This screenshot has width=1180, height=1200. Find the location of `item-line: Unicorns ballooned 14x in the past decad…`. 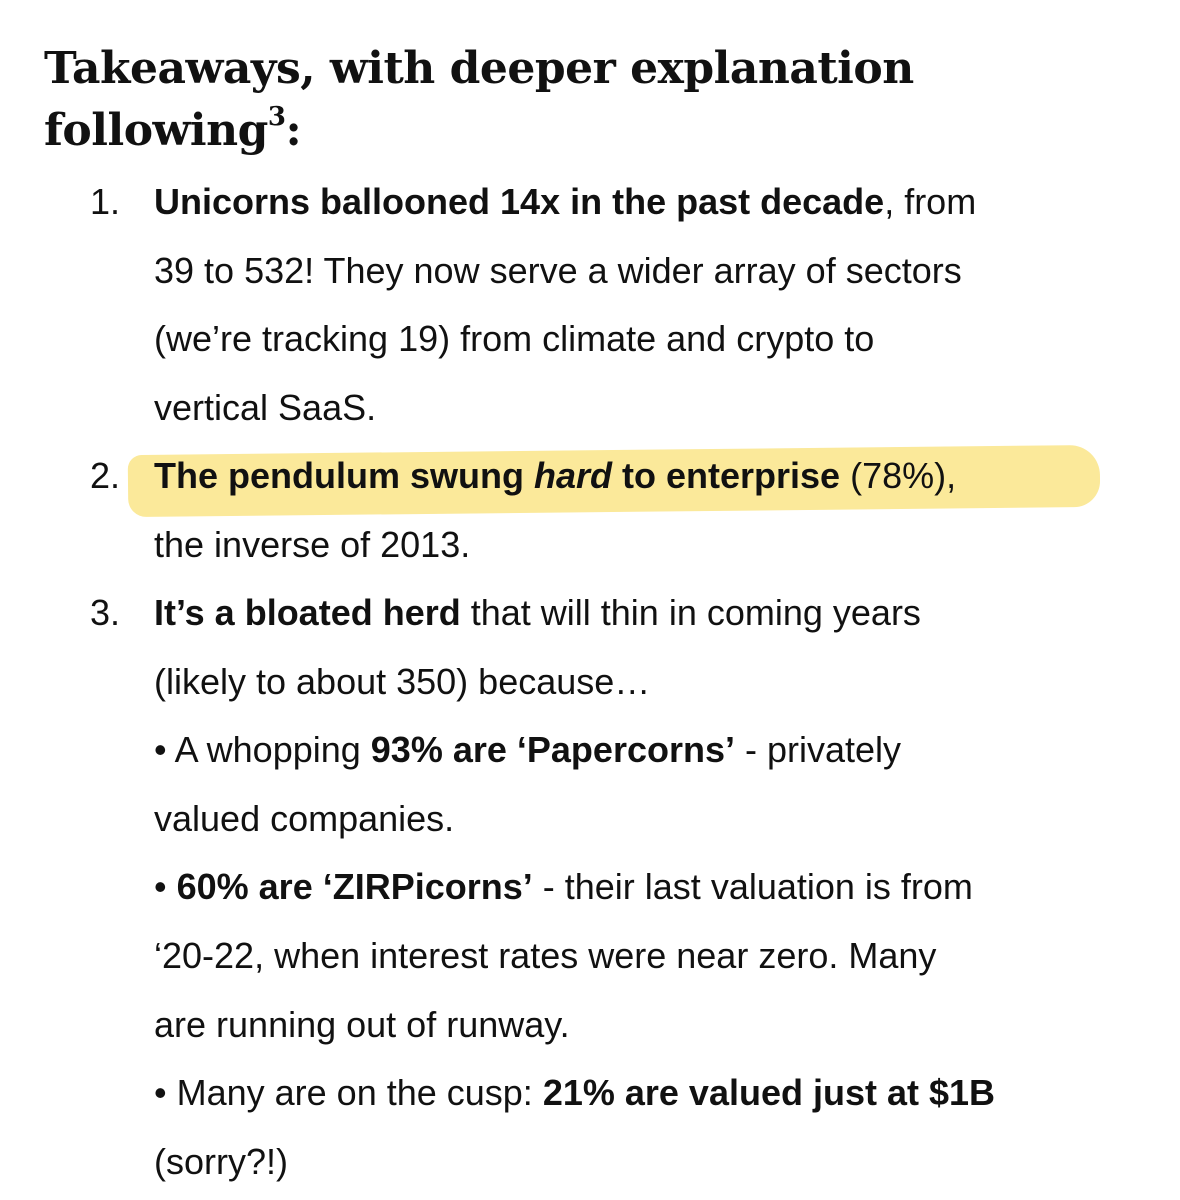

item-line: Unicorns ballooned 14x in the past decad… is located at coordinates (654, 202).